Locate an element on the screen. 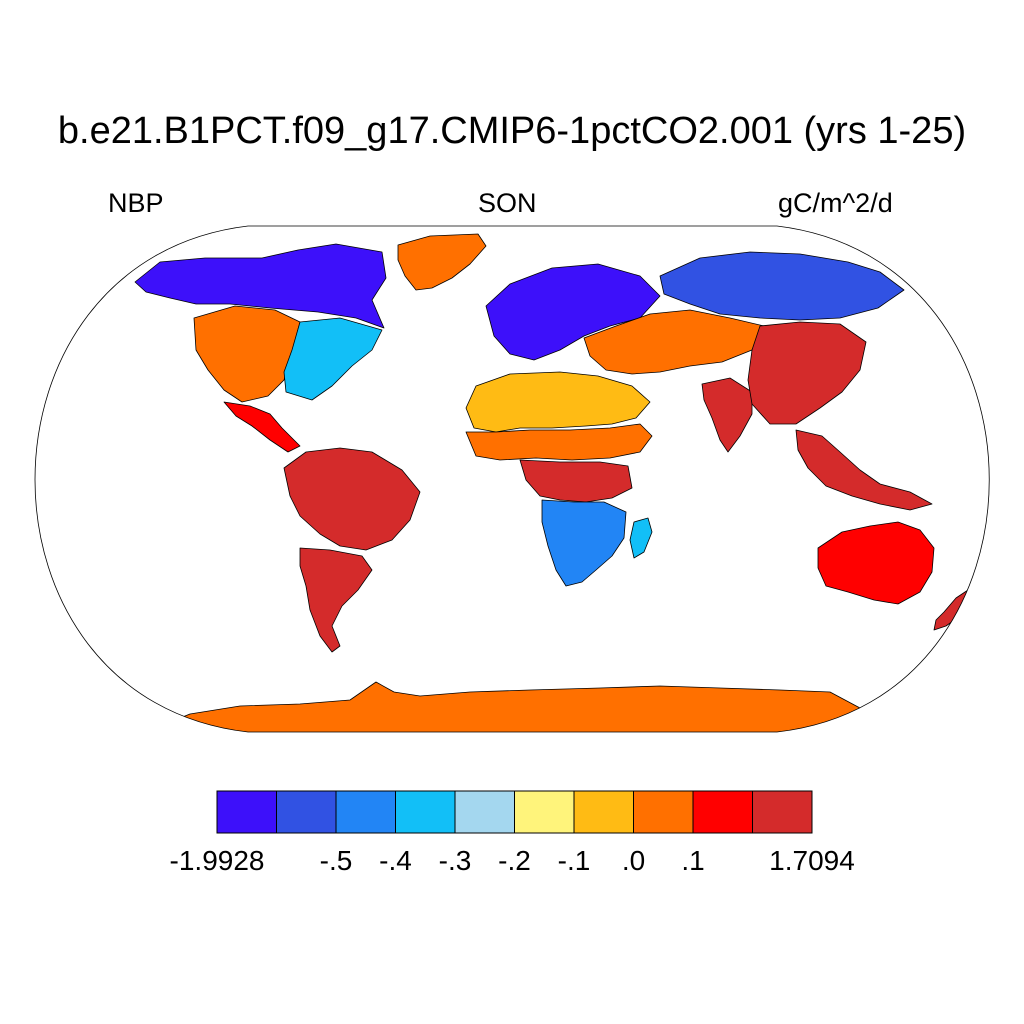 The width and height of the screenshot is (1024, 1024). land-siberia is located at coordinates (782, 286).